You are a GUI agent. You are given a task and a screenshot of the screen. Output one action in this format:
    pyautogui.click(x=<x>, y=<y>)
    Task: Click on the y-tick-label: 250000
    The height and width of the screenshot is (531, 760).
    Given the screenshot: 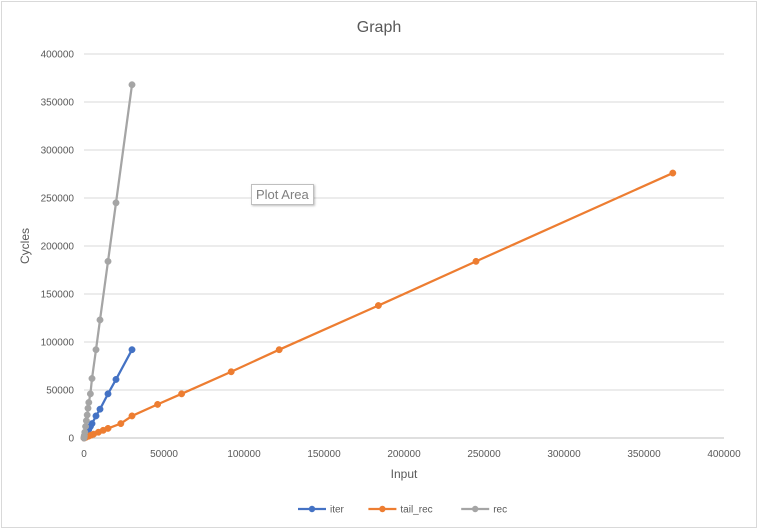 What is the action you would take?
    pyautogui.click(x=58, y=199)
    